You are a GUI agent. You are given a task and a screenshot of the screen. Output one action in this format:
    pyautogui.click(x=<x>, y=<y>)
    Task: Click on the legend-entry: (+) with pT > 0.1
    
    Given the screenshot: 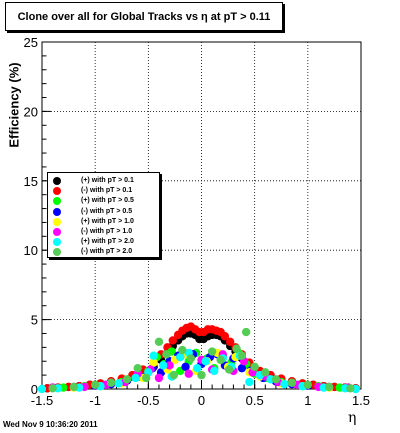 What is the action you would take?
    pyautogui.click(x=103, y=181)
    